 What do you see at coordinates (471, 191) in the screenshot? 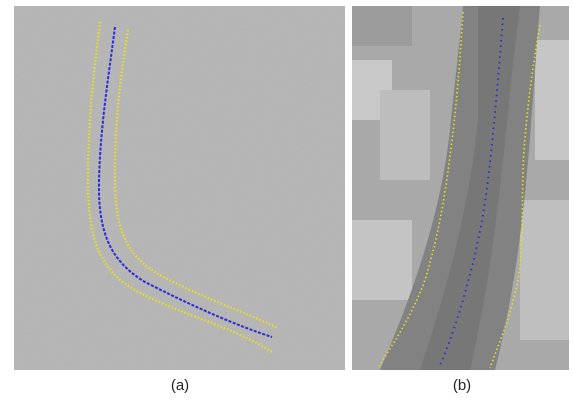
I see `centerline` at bounding box center [471, 191].